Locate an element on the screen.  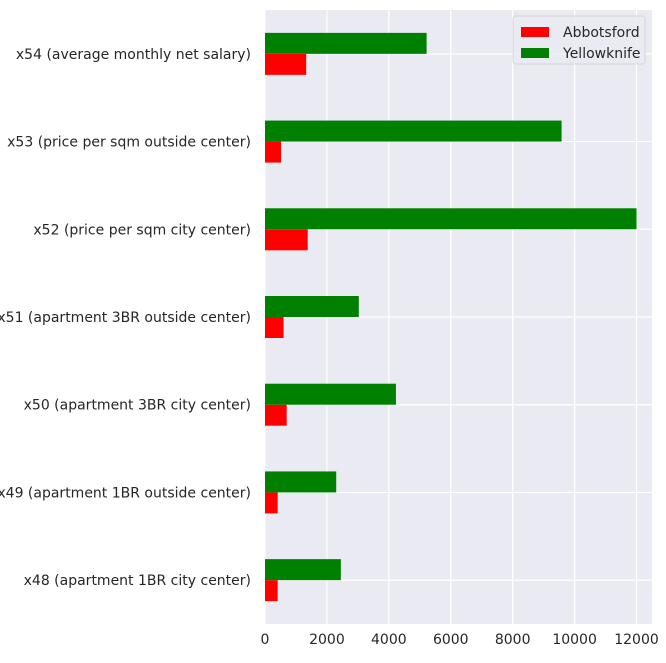
legend-label-abbotsford: Abbotsford is located at coordinates (601, 33).